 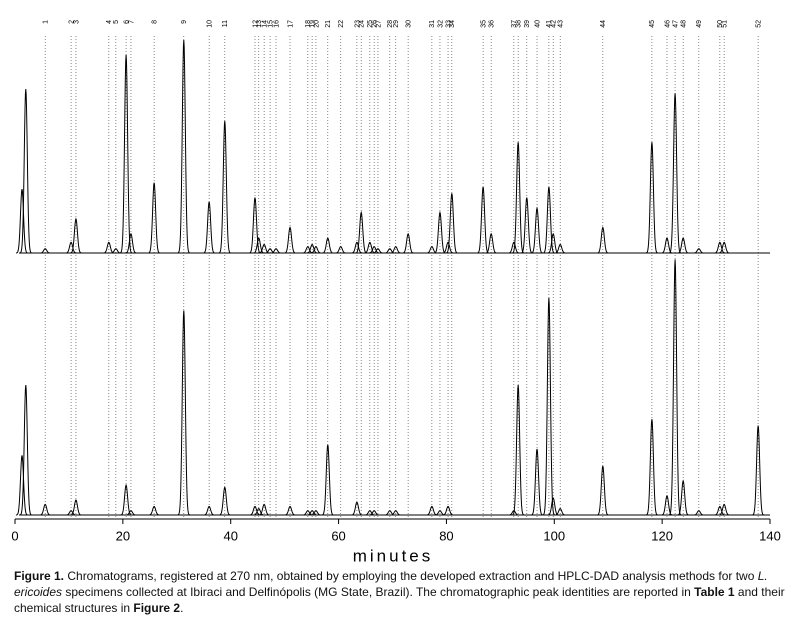 I want to click on peak-label: 8, so click(x=154, y=22).